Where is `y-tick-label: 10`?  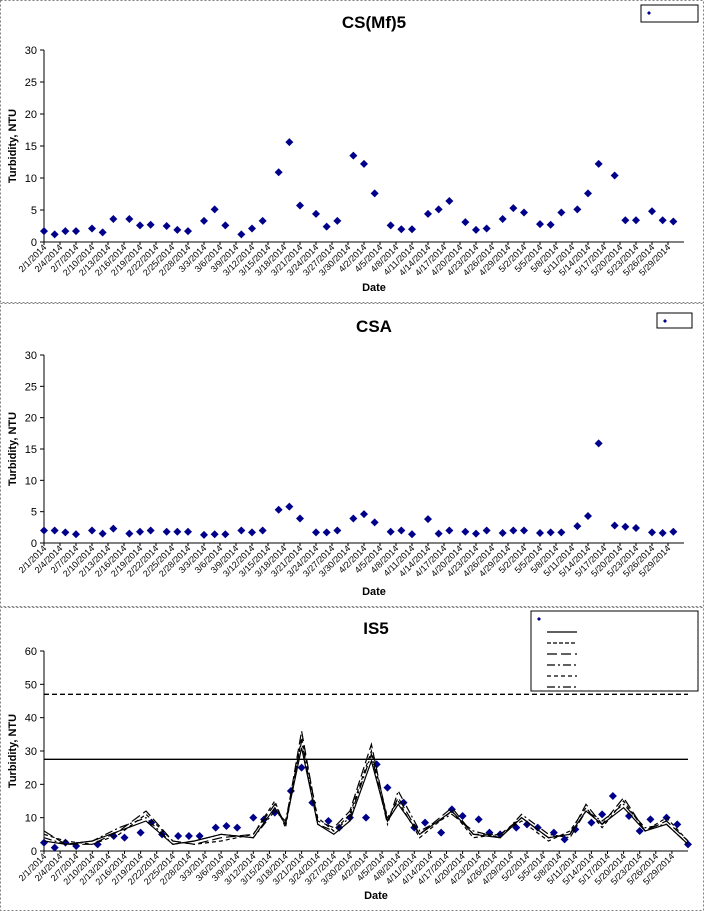
y-tick-label: 10 is located at coordinates (31, 819).